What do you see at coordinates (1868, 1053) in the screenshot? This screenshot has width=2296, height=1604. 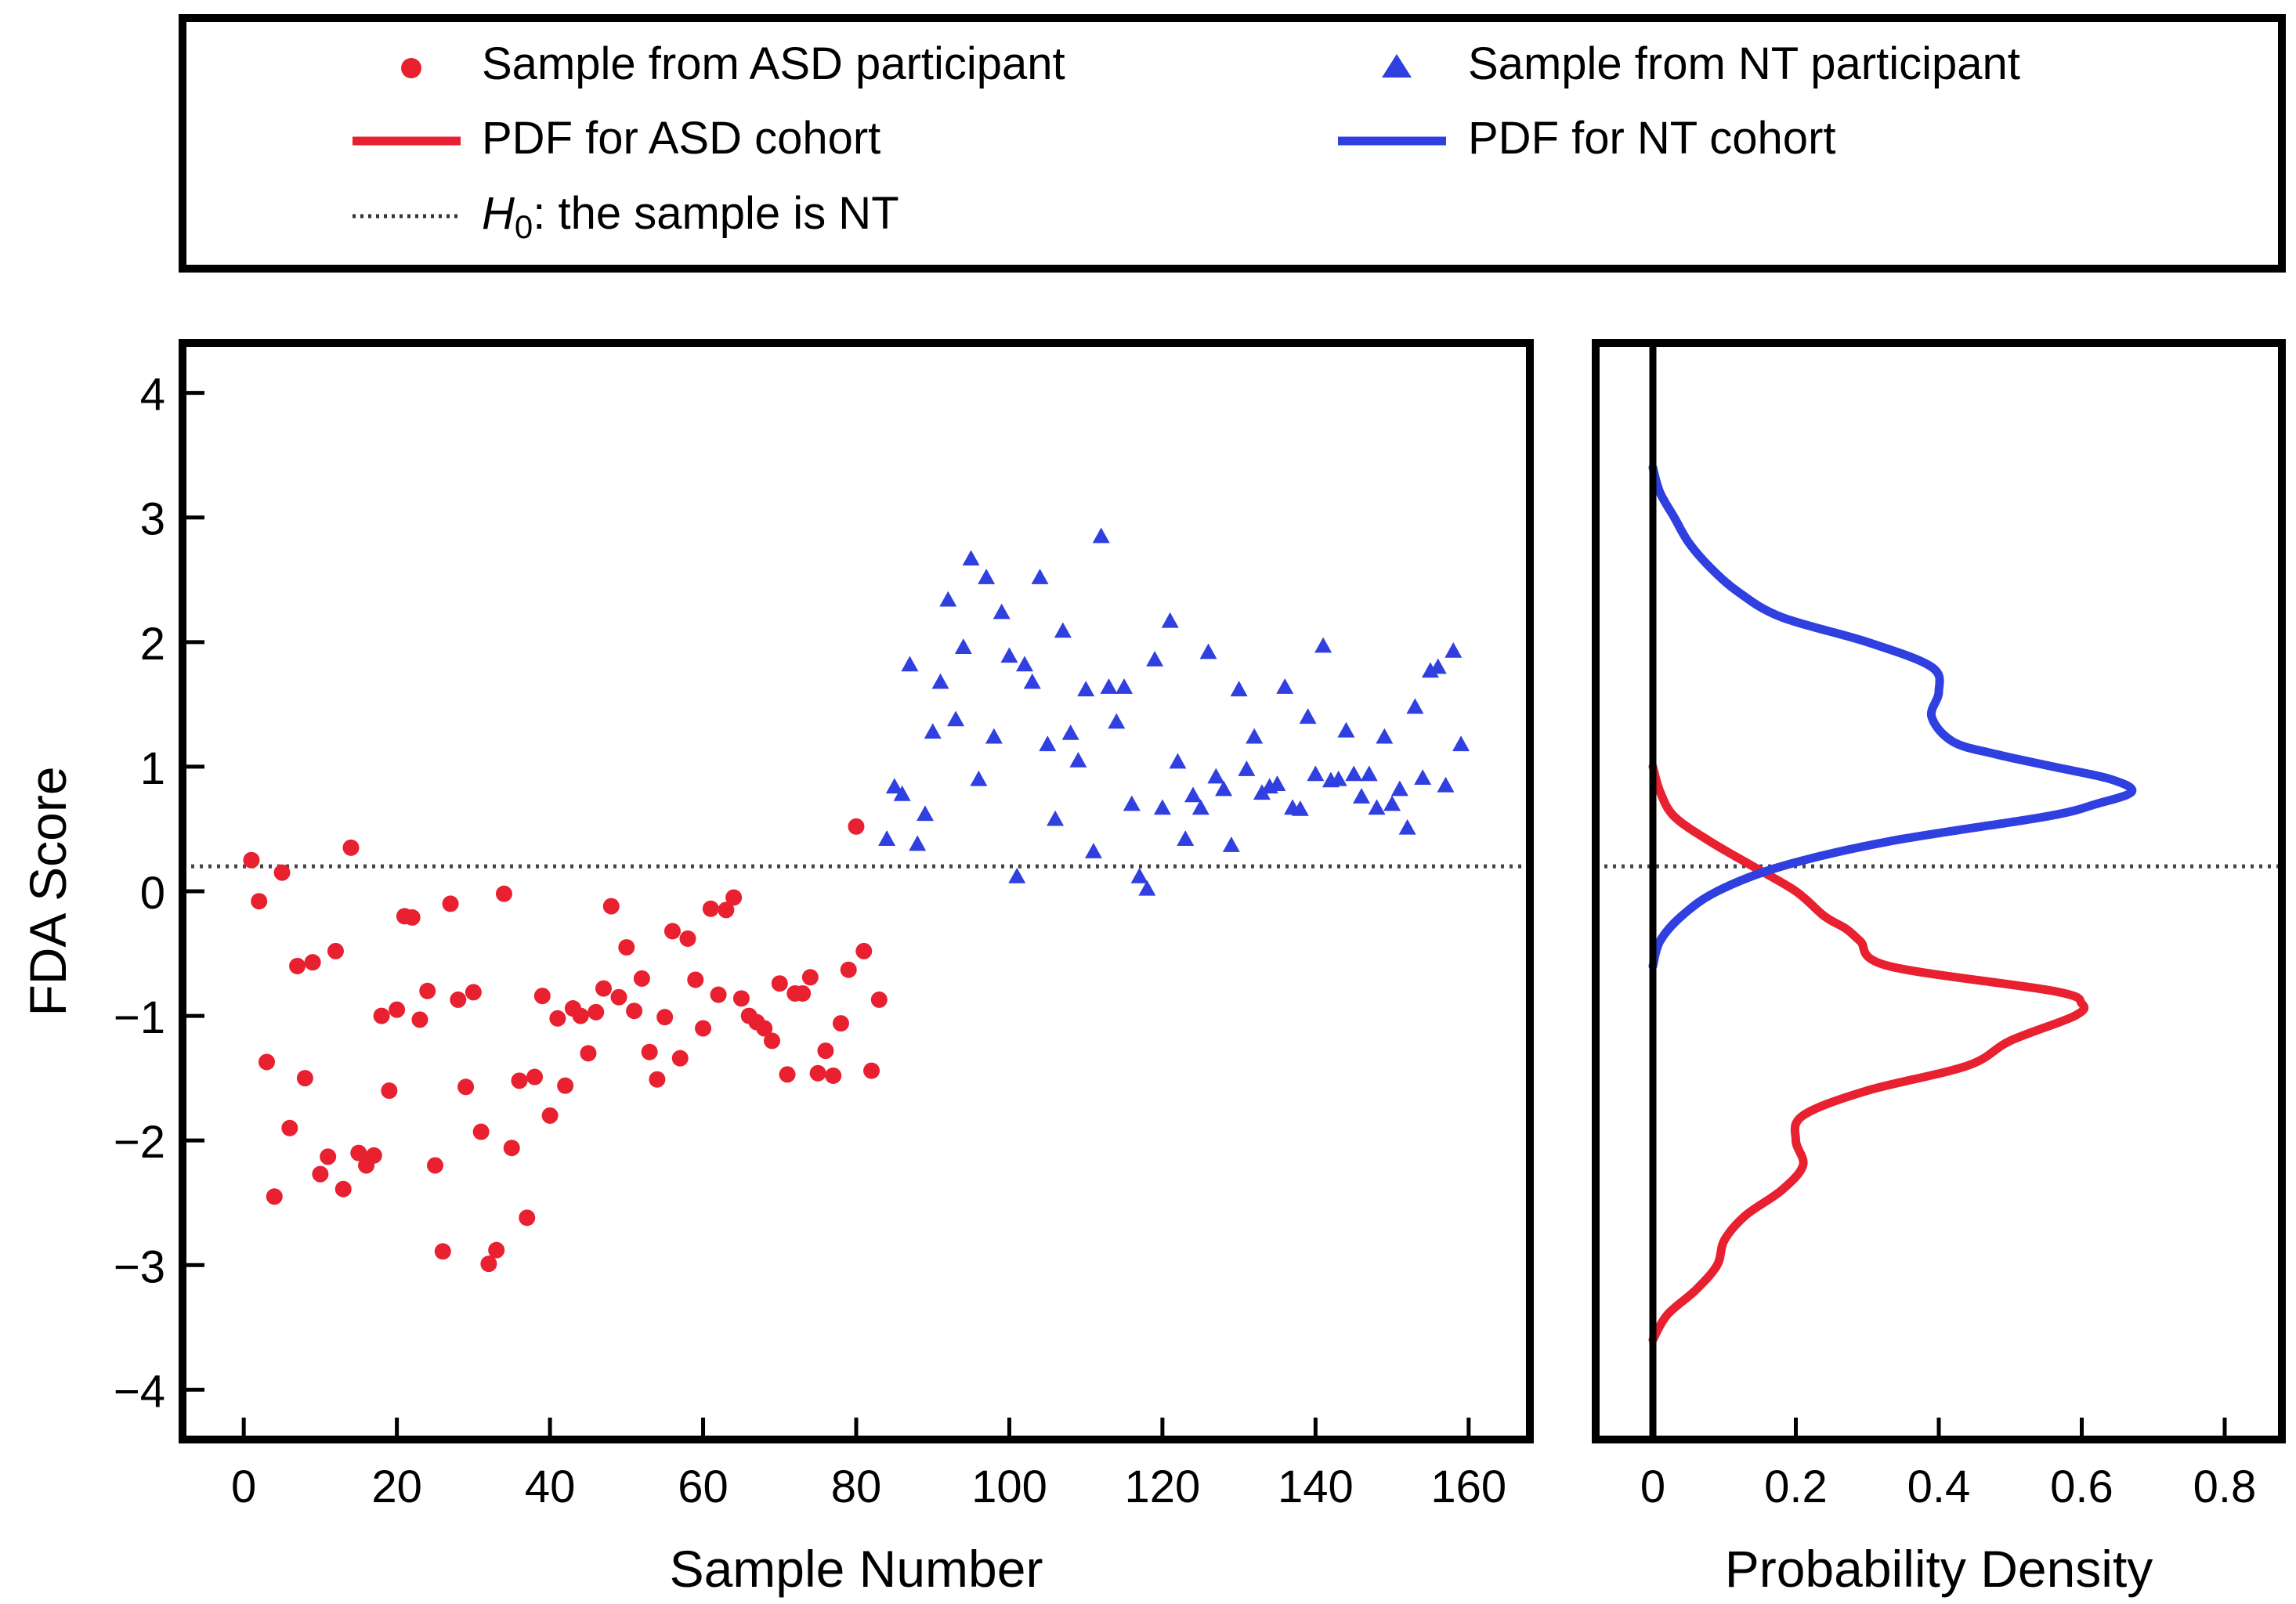 I see `density-asd-curve` at bounding box center [1868, 1053].